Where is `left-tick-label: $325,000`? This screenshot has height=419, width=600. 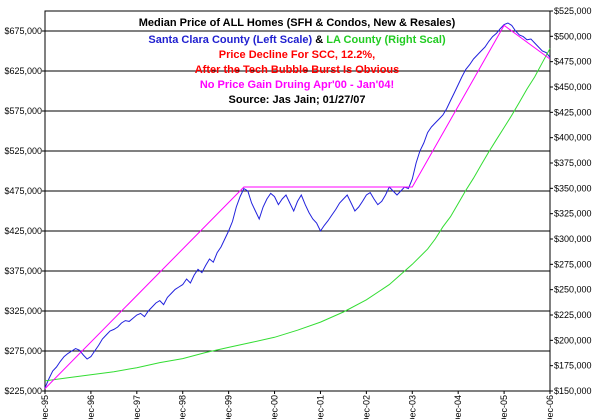 left-tick-label: $325,000 is located at coordinates (23, 311).